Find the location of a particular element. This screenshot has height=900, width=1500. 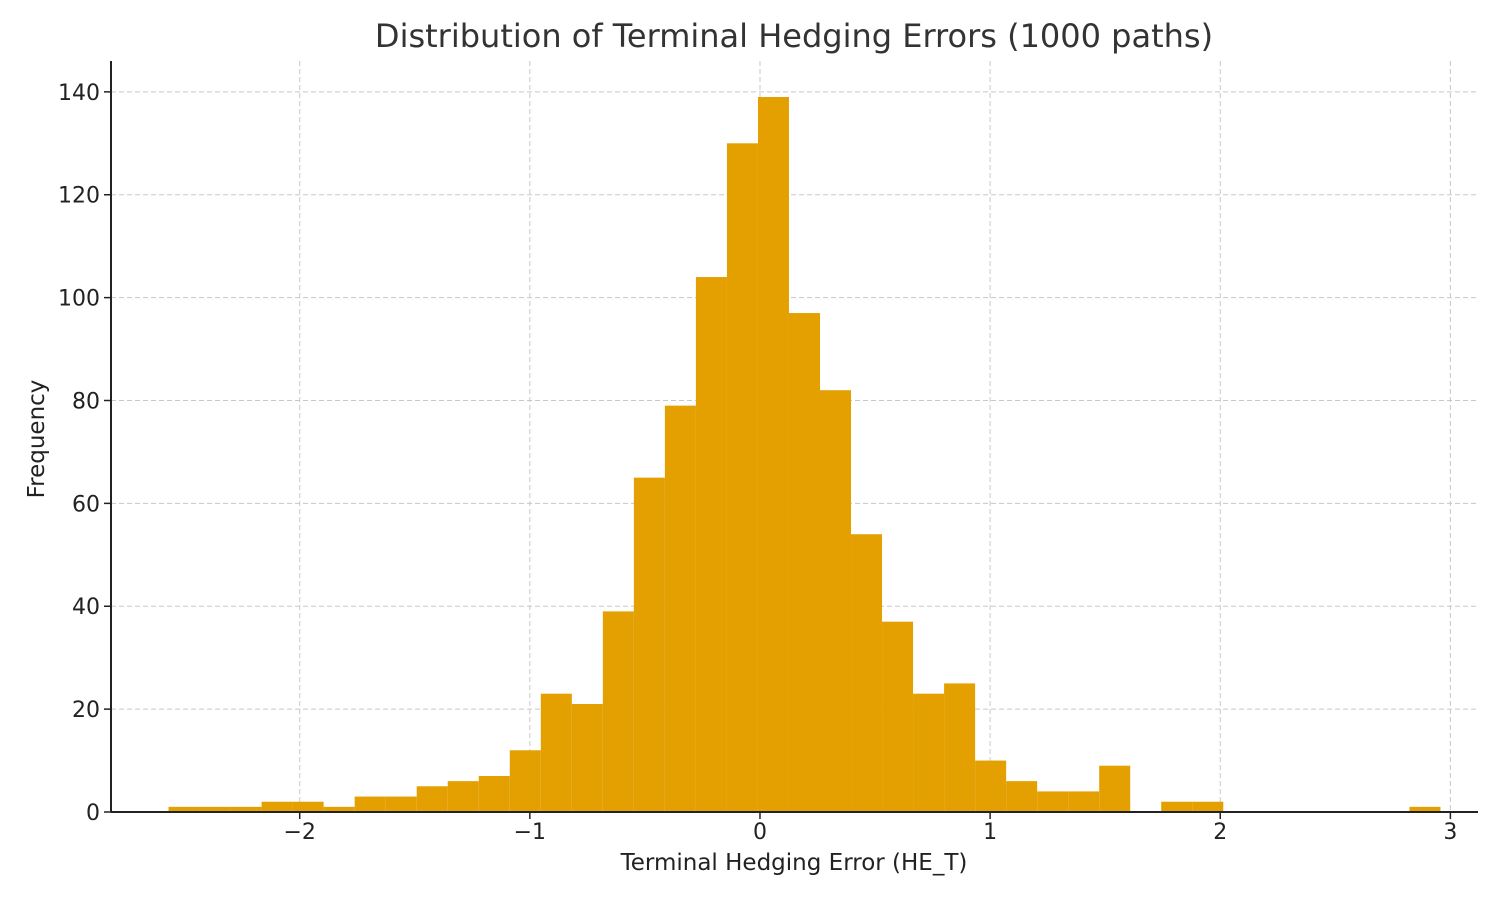

x-tick-label: 2 is located at coordinates (1220, 832).